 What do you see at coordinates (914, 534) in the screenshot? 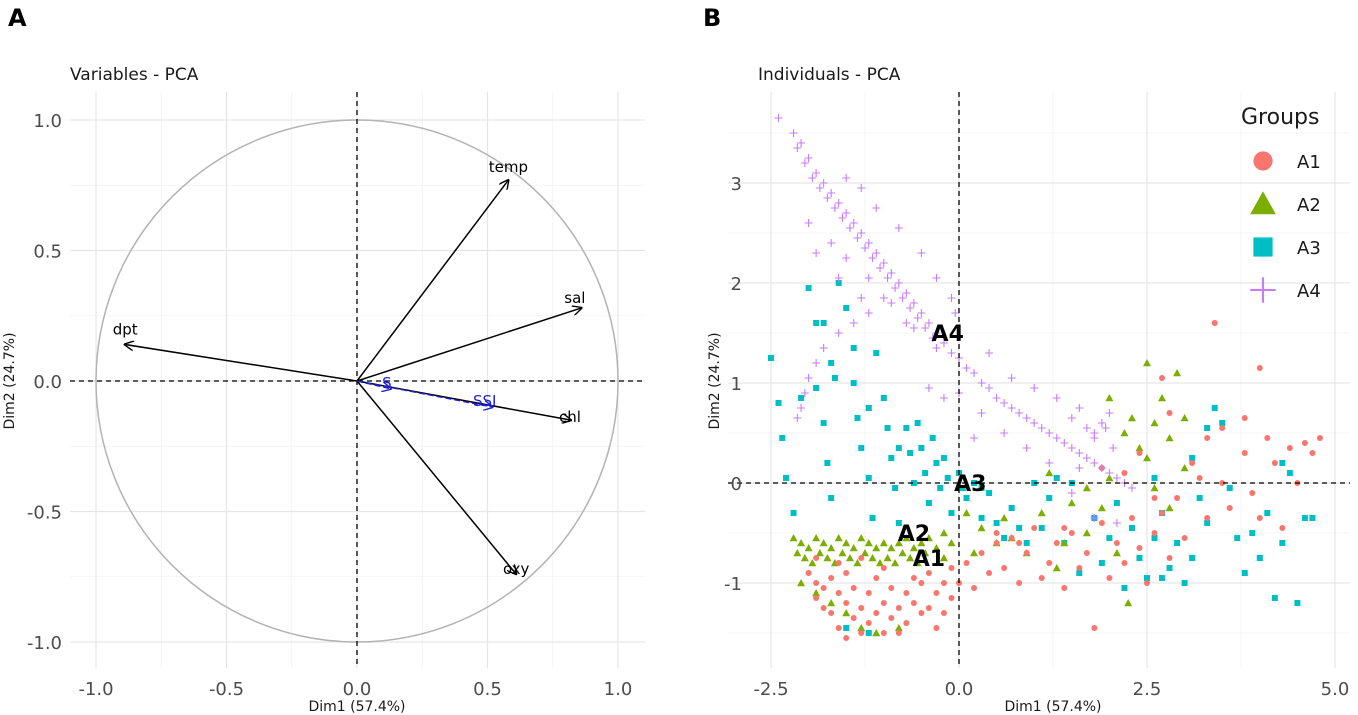
I see `centroid-label-A2: A2` at bounding box center [914, 534].